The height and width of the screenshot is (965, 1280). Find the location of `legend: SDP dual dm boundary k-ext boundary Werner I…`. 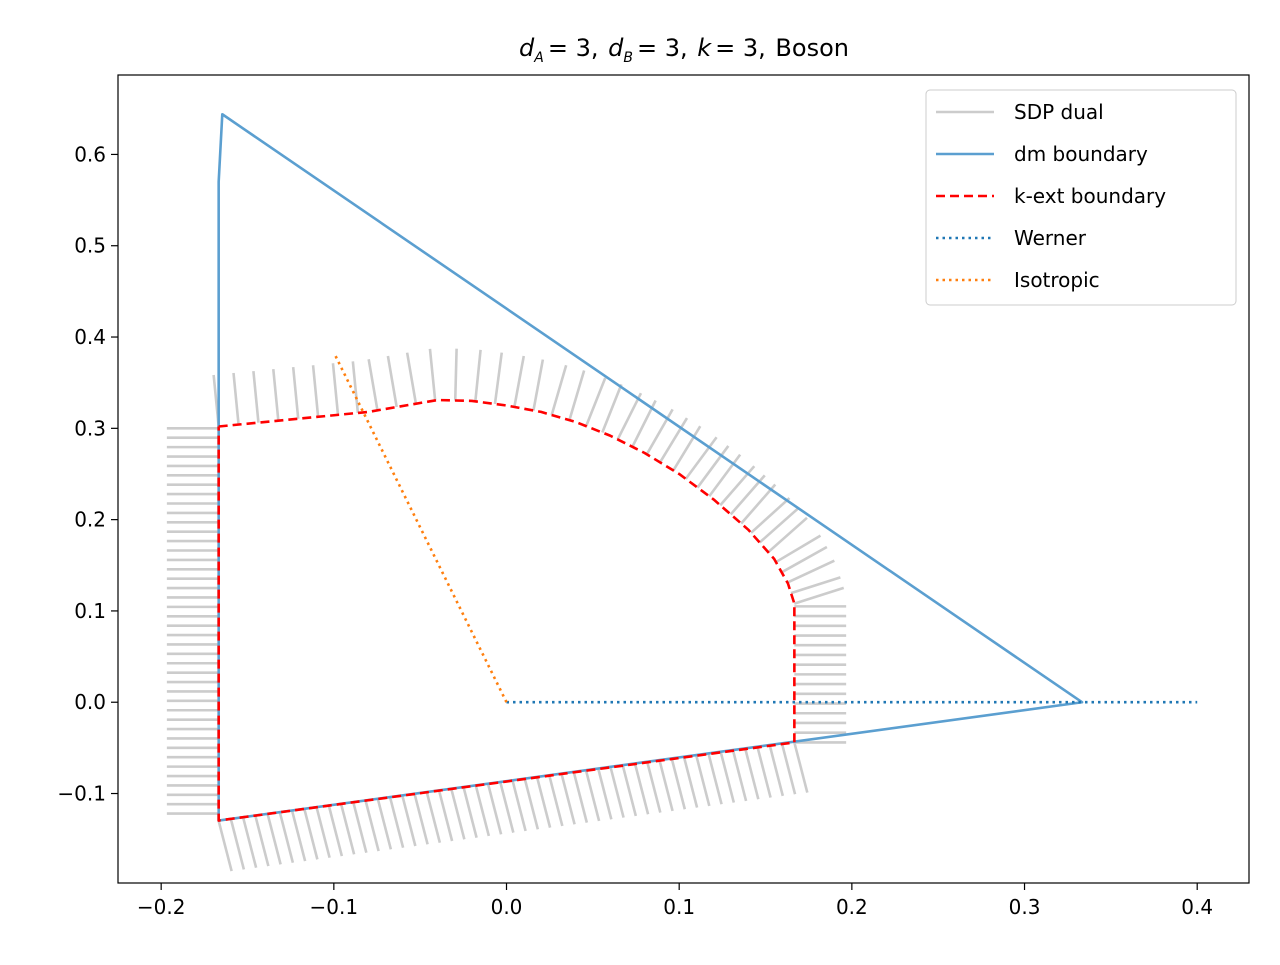

legend: SDP dual dm boundary k-ext boundary Werner I… is located at coordinates (1081, 197).